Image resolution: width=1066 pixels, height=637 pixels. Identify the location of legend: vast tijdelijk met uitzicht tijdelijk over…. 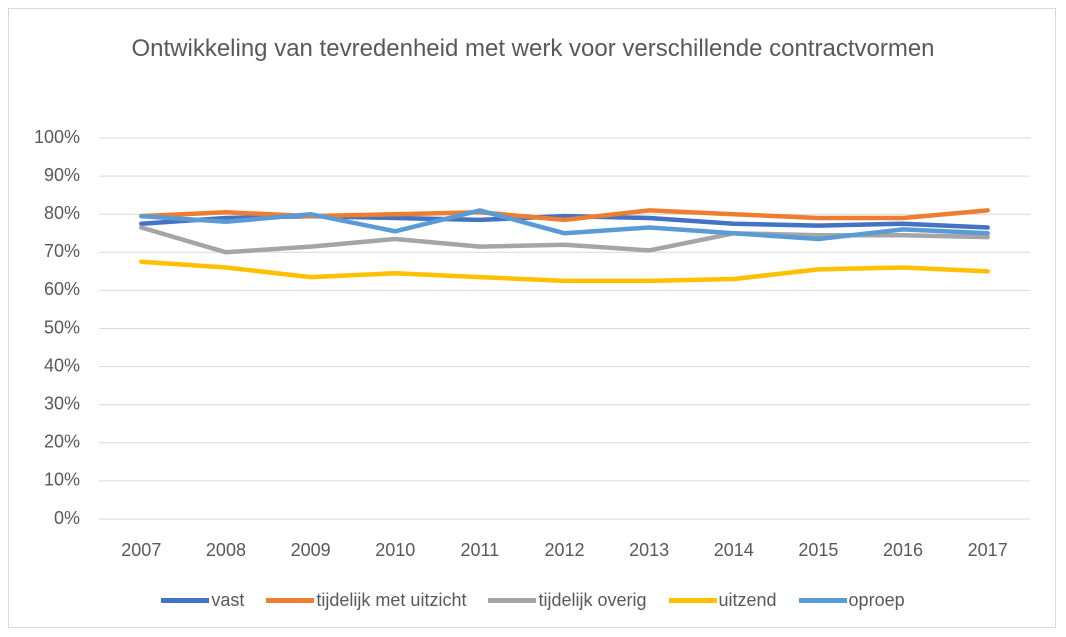
(533, 600).